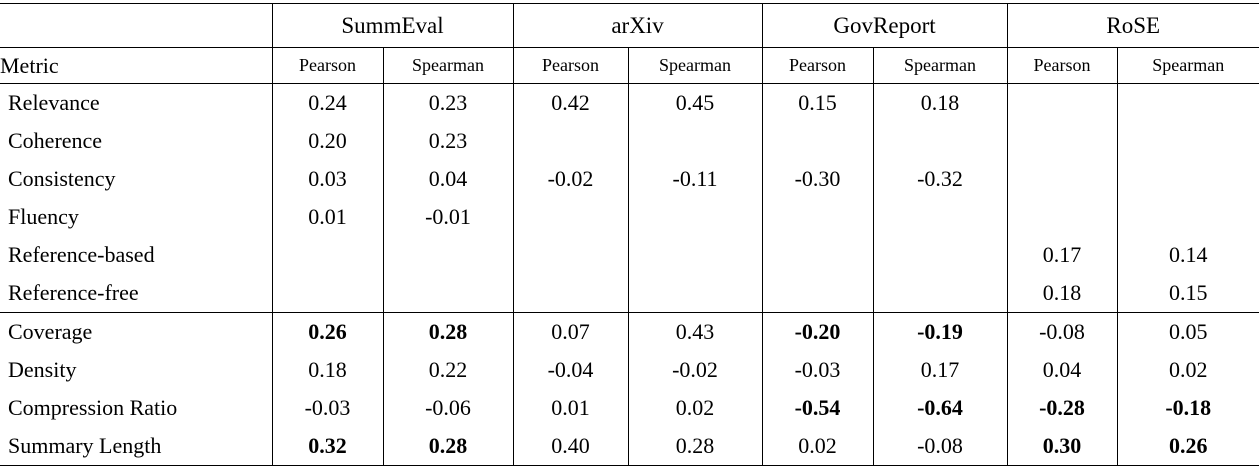  I want to click on metric-cell: Compression Ratio, so click(93, 407).